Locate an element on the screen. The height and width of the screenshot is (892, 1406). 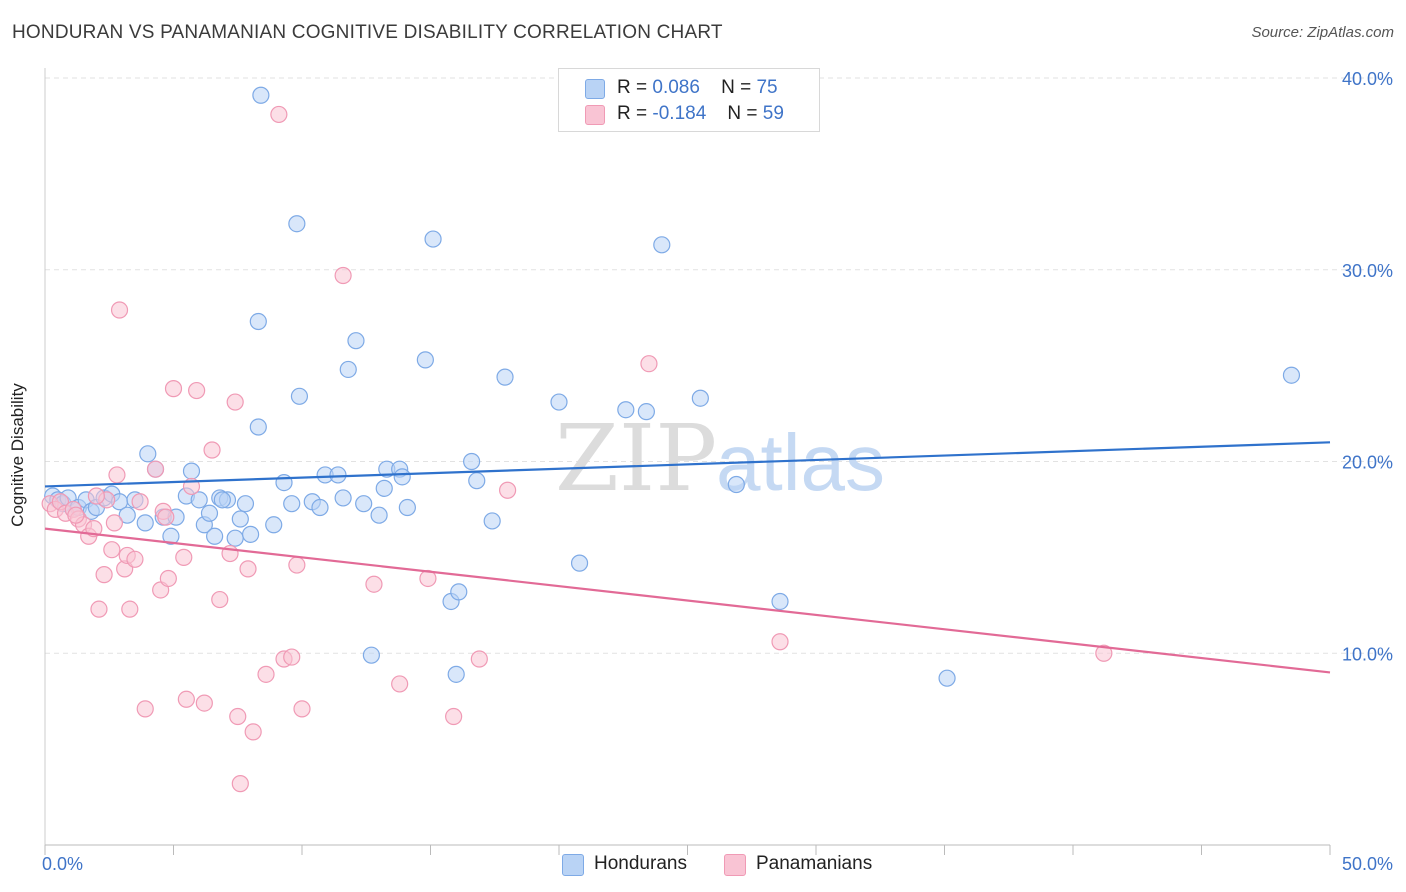
watermark-zip: ZIP is located at coordinates (636, 458).